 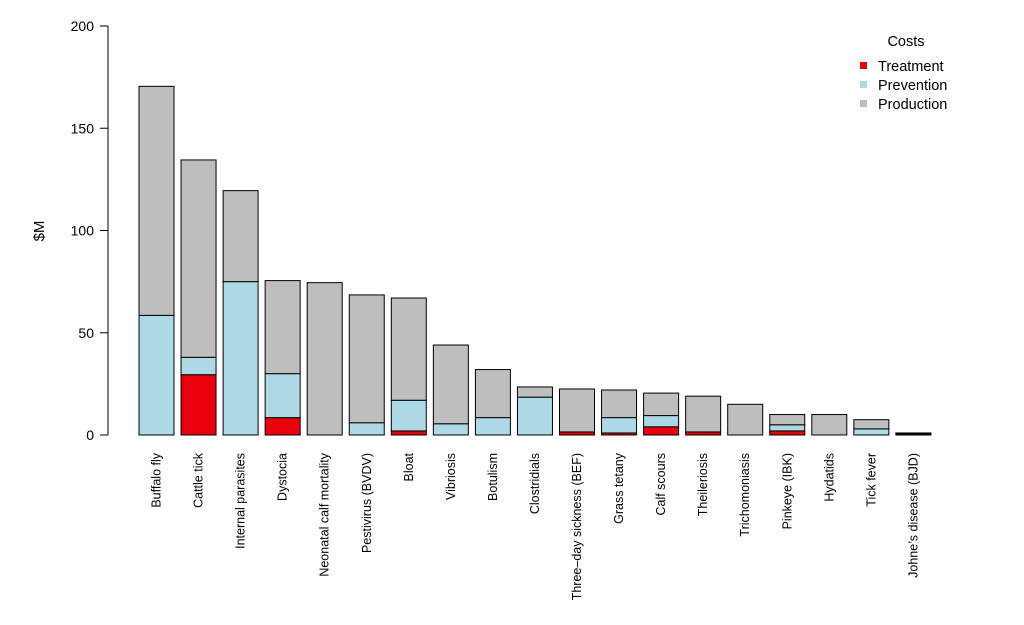 What do you see at coordinates (911, 67) in the screenshot?
I see `legend-entry-label: Treatment` at bounding box center [911, 67].